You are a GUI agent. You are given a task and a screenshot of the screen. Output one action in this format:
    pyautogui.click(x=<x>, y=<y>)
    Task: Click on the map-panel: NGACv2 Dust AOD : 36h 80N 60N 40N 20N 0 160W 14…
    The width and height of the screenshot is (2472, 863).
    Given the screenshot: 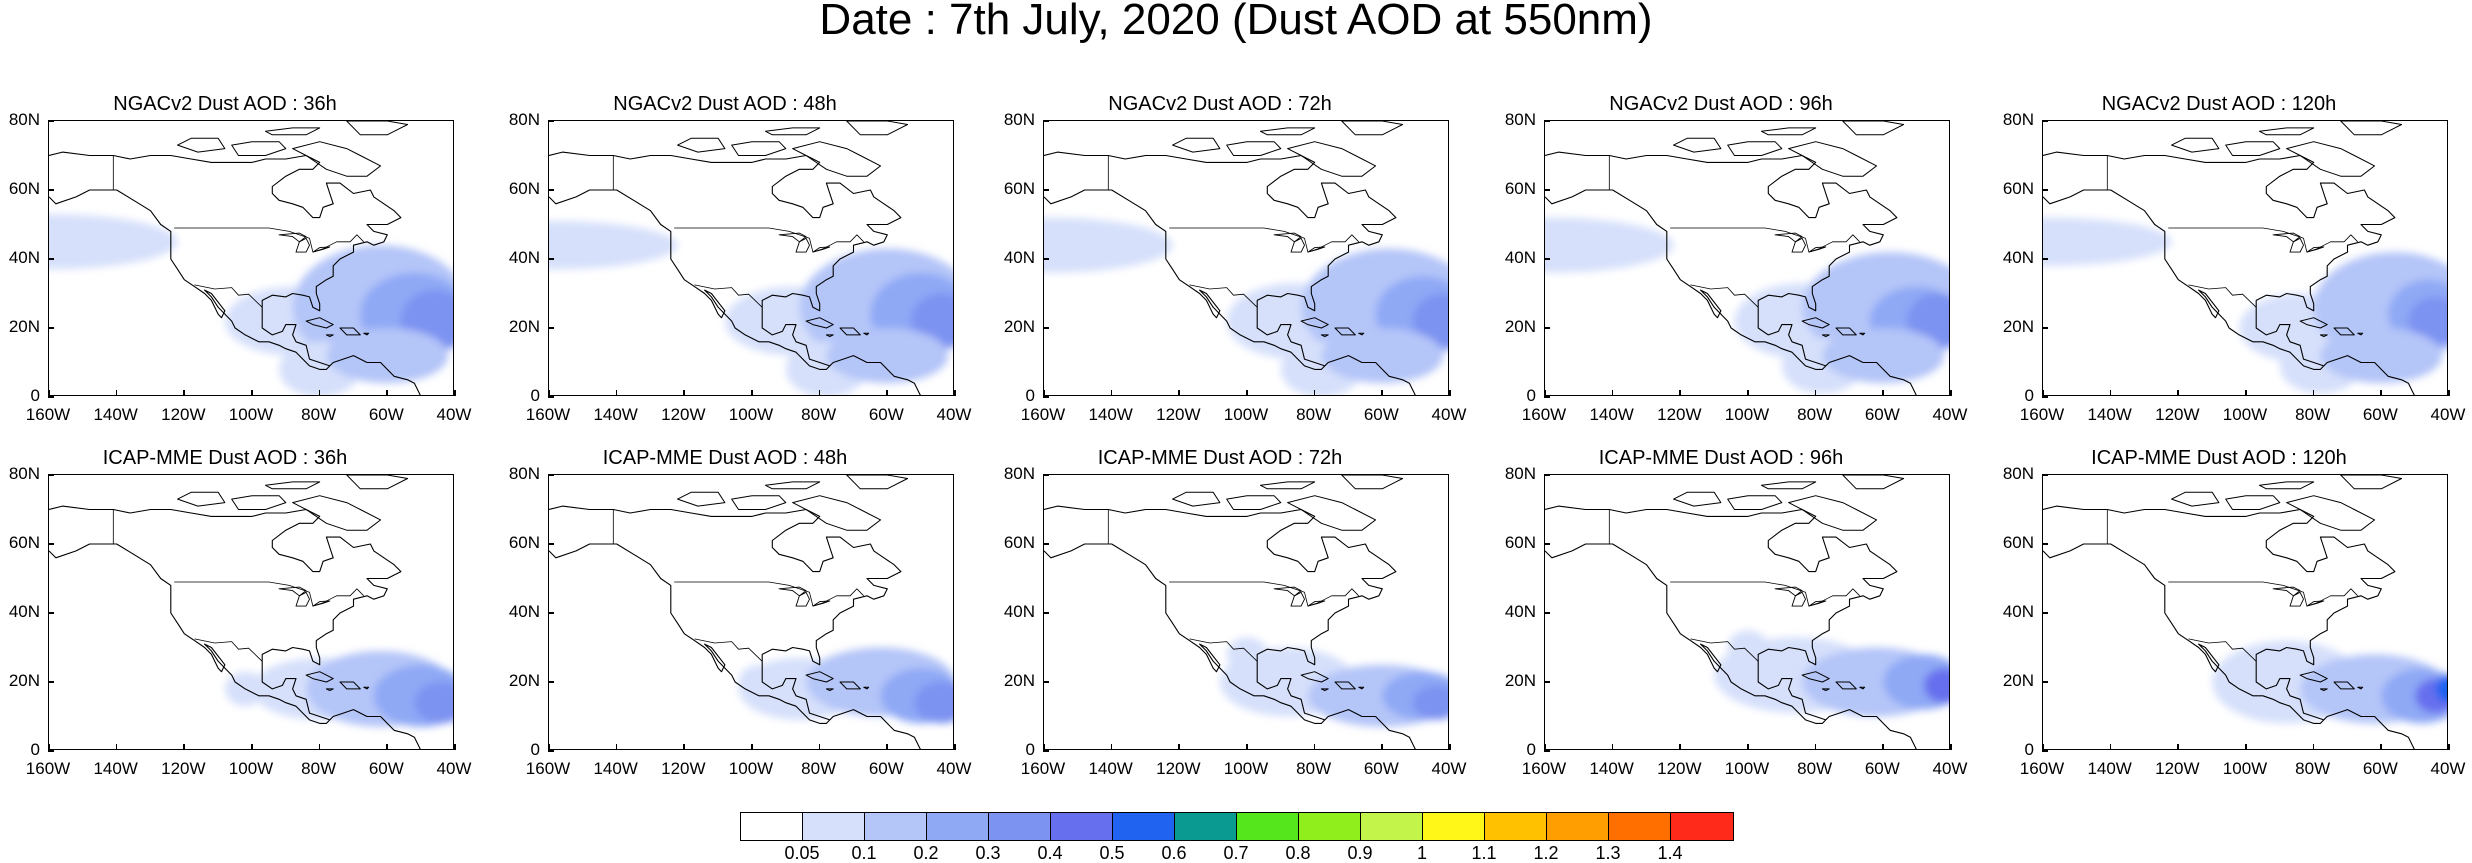 What is the action you would take?
    pyautogui.click(x=236, y=267)
    